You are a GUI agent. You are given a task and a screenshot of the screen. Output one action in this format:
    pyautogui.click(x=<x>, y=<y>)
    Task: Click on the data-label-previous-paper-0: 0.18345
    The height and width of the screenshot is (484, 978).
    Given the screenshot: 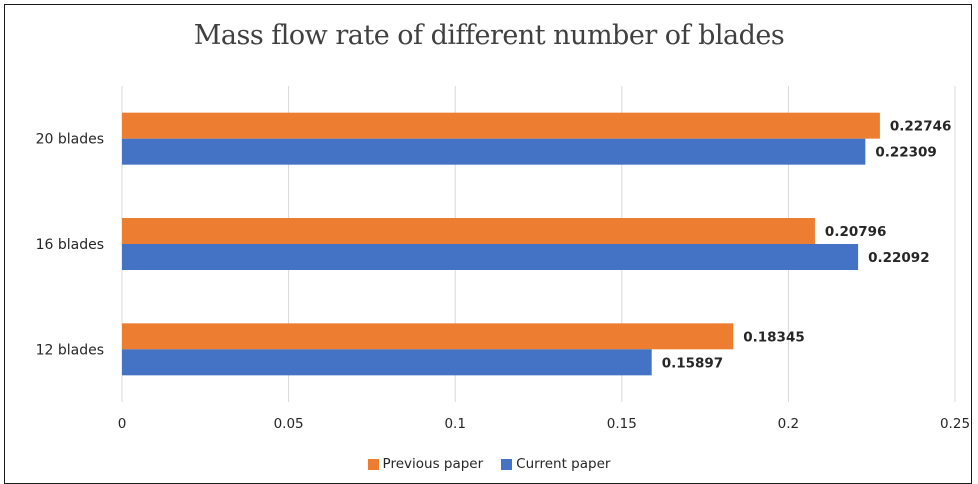 What is the action you would take?
    pyautogui.click(x=774, y=337)
    